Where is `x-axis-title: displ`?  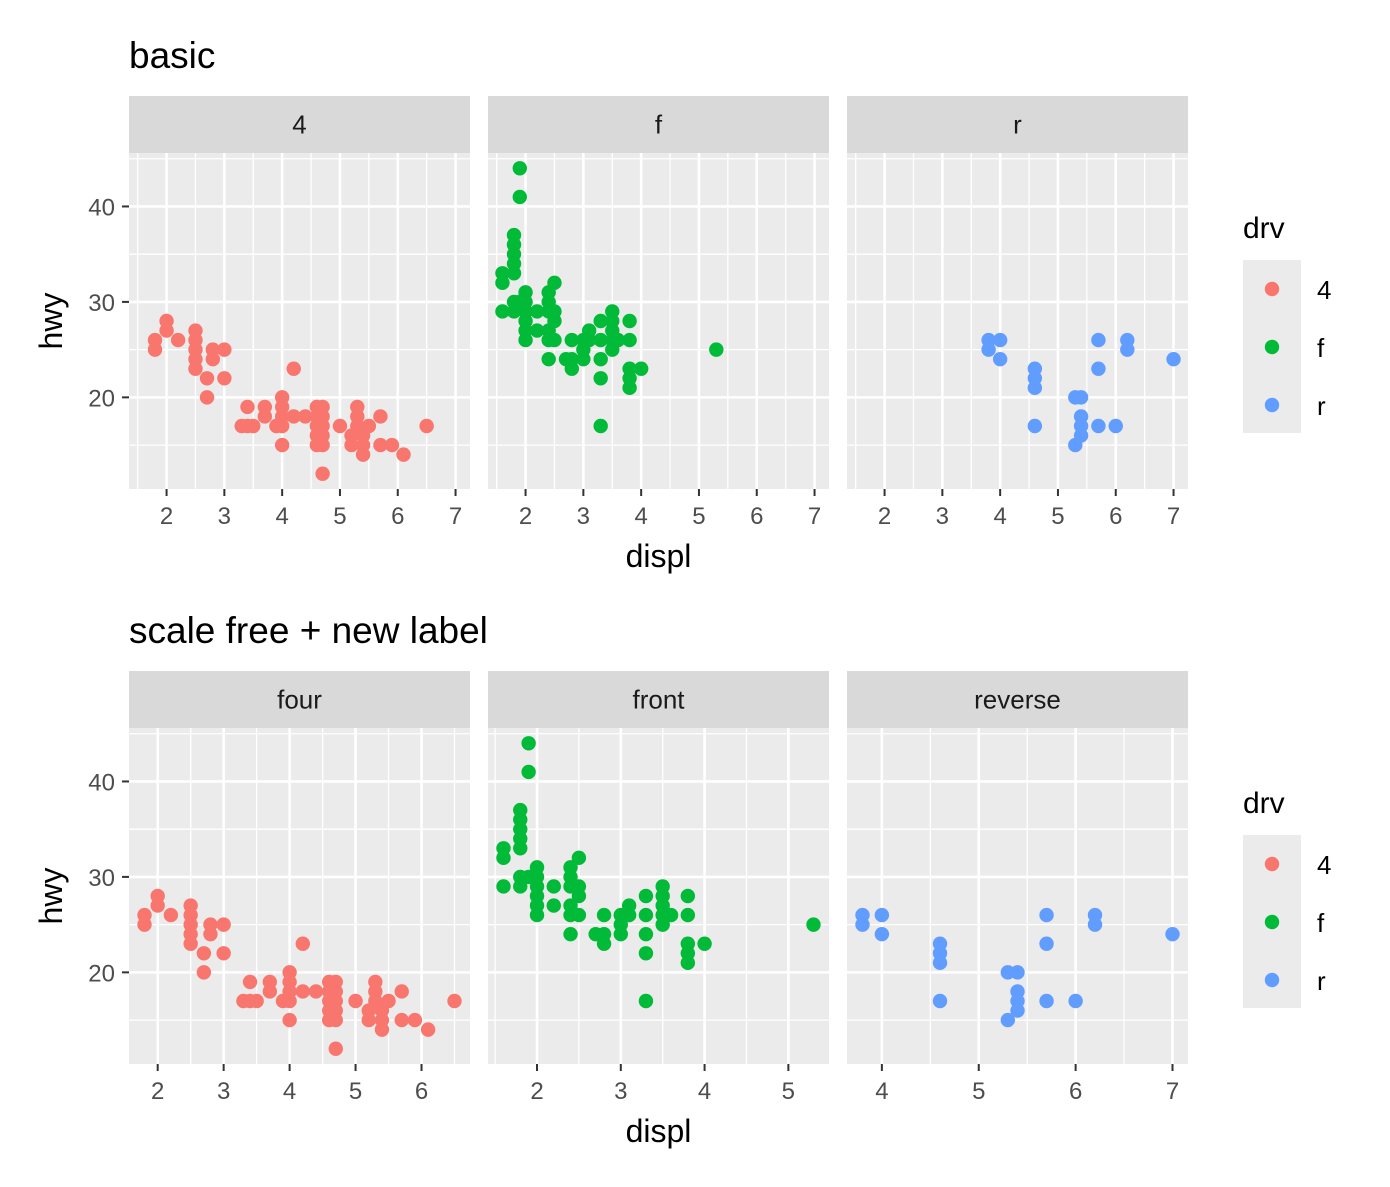
x-axis-title: displ is located at coordinates (659, 556).